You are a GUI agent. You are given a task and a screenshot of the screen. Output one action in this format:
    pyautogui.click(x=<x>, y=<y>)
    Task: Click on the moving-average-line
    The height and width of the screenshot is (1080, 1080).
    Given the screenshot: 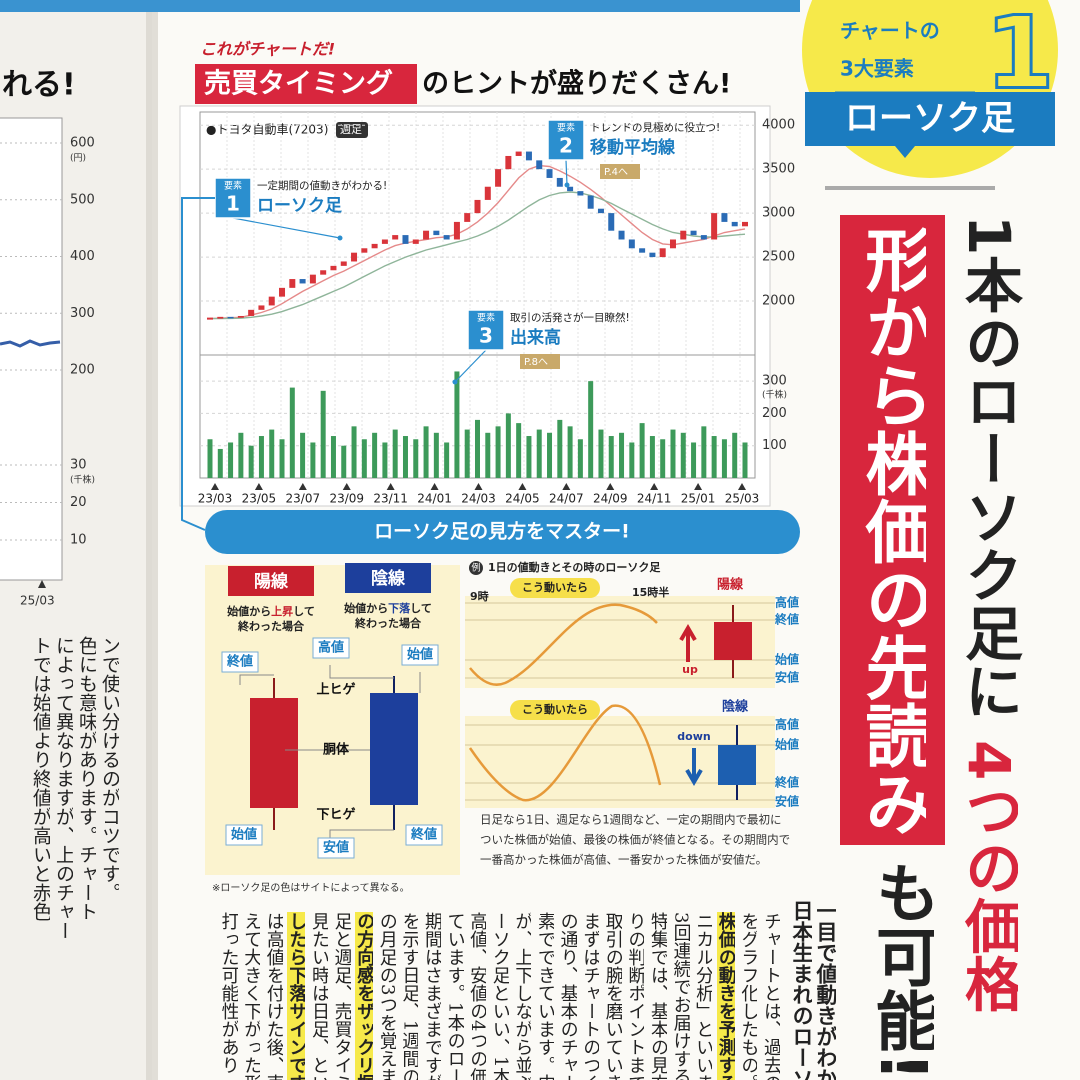 What is the action you would take?
    pyautogui.click(x=477, y=242)
    